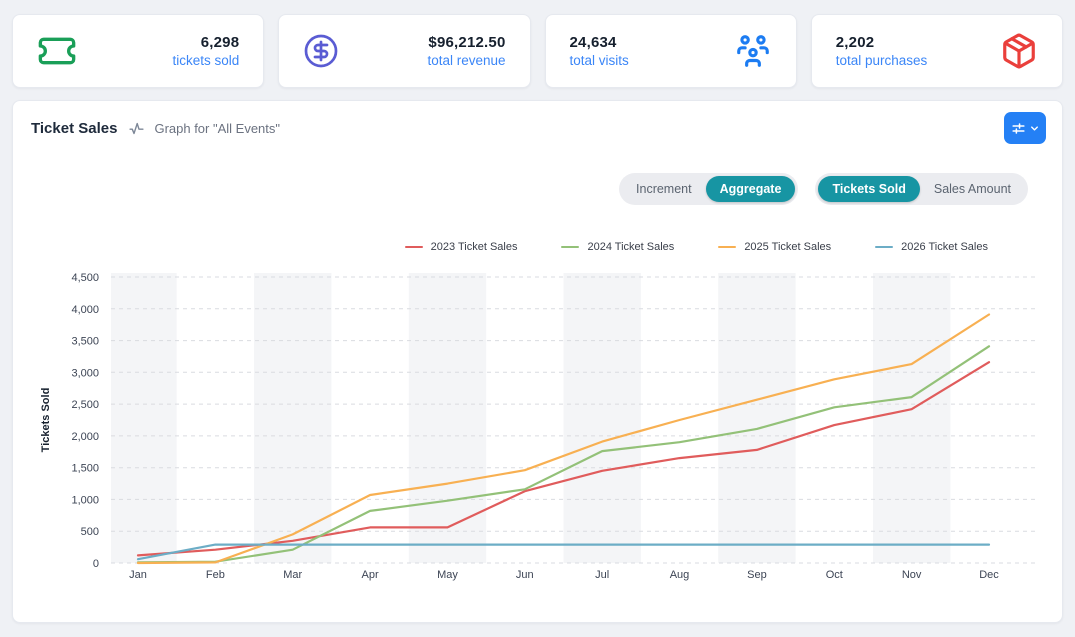 The height and width of the screenshot is (637, 1075). What do you see at coordinates (1034, 128) in the screenshot?
I see `chevron-down-icon` at bounding box center [1034, 128].